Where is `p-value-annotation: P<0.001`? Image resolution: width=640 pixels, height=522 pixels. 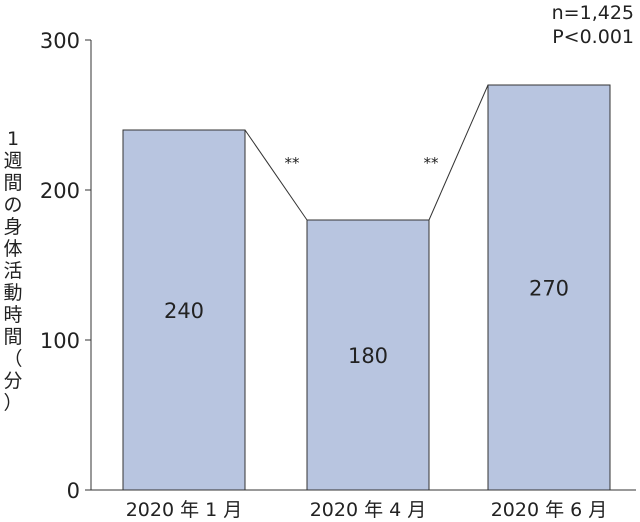 p-value-annotation: P<0.001 is located at coordinates (593, 37).